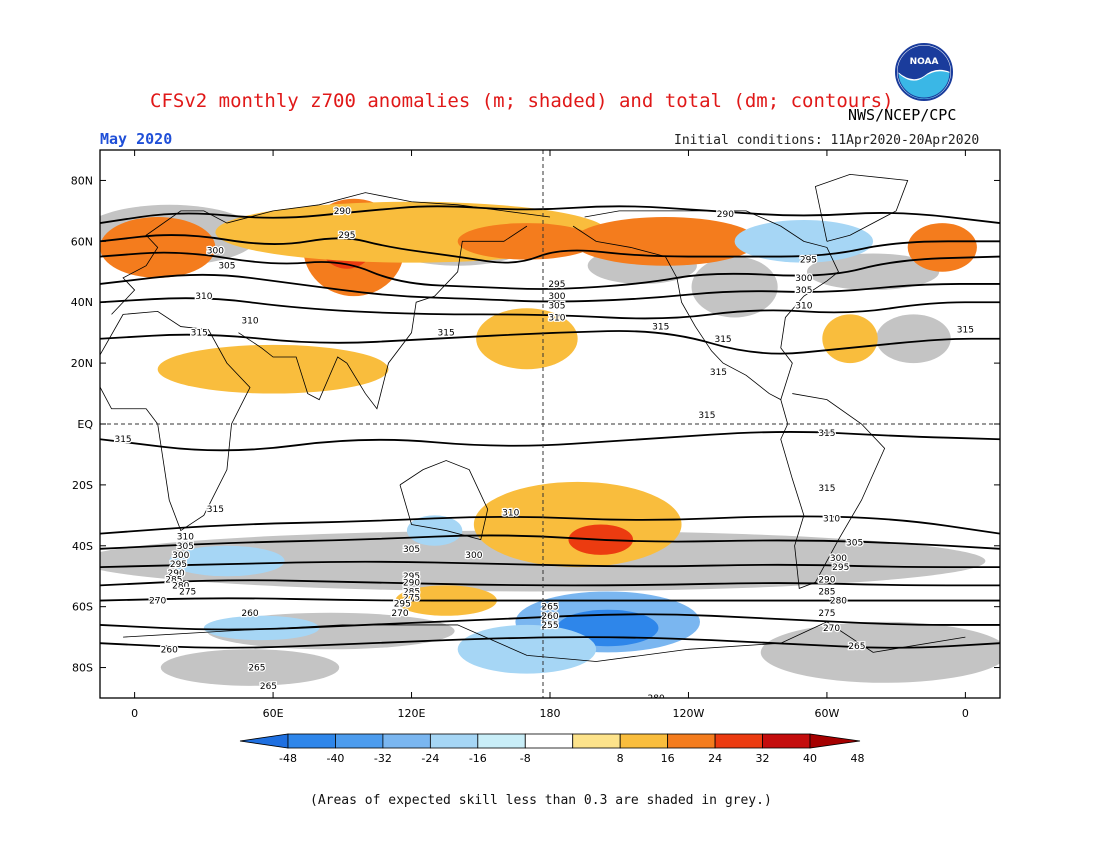  I want to click on svg-text: NOAA, so click(924, 62).